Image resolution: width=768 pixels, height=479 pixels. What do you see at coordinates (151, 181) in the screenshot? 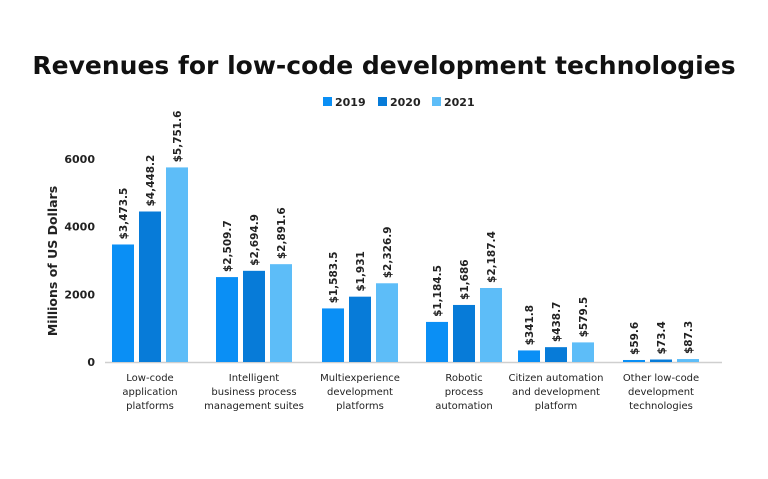
I see `data-label: $4,448.2` at bounding box center [151, 181].